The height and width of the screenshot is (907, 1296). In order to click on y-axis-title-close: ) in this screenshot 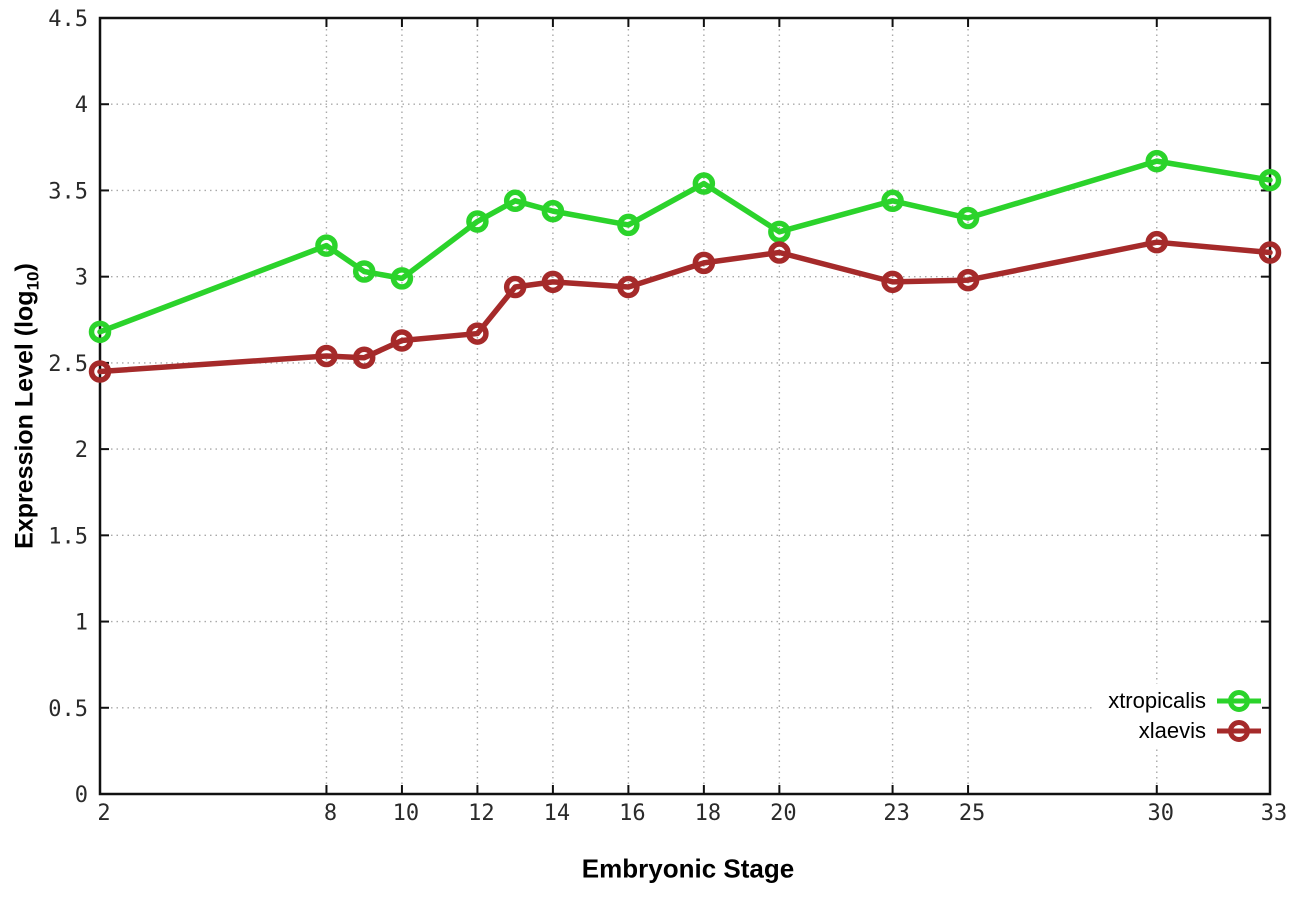, I will do `click(24, 267)`.